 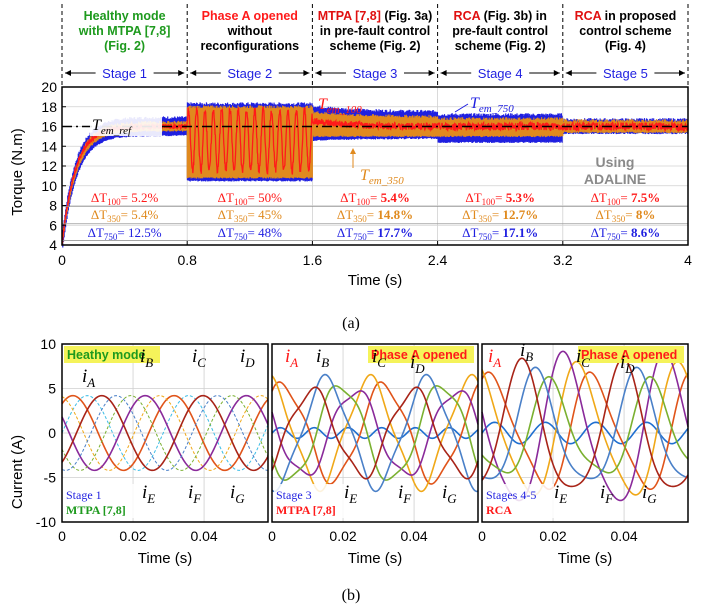 What do you see at coordinates (53, 225) in the screenshot?
I see `y-tick-label: 6` at bounding box center [53, 225].